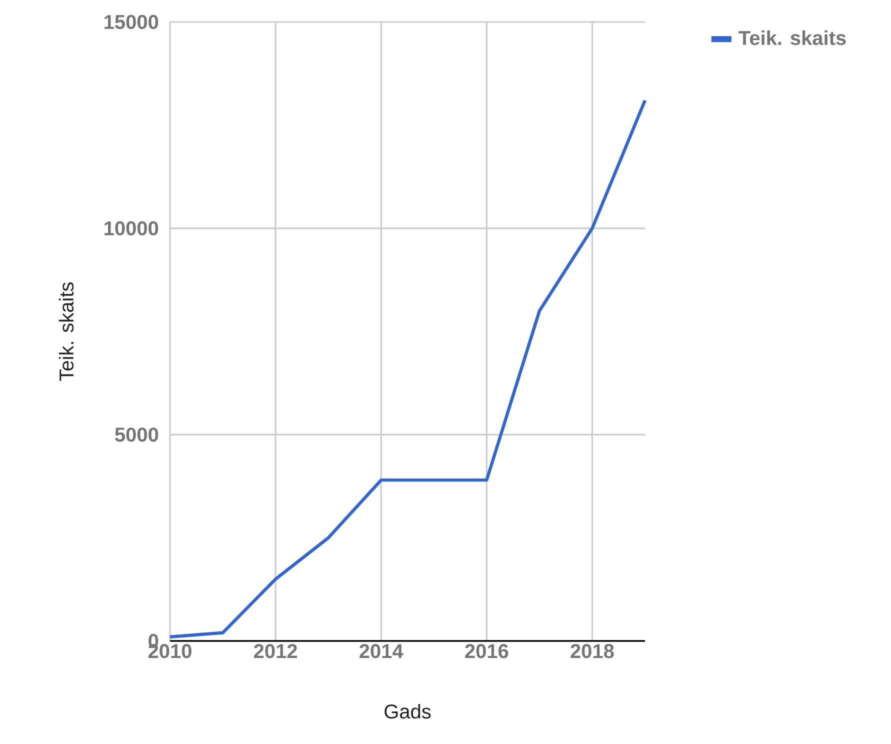  Describe the element at coordinates (66, 331) in the screenshot. I see `y-axis-title: Teik. skaits` at that location.